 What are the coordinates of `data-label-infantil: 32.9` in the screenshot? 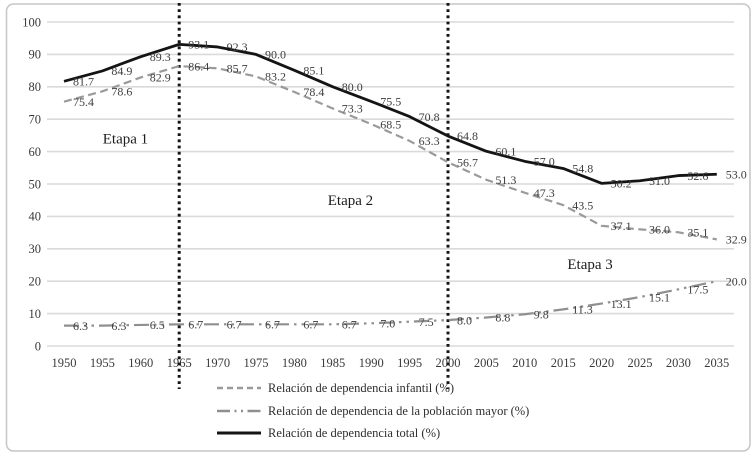 It's located at (736, 240).